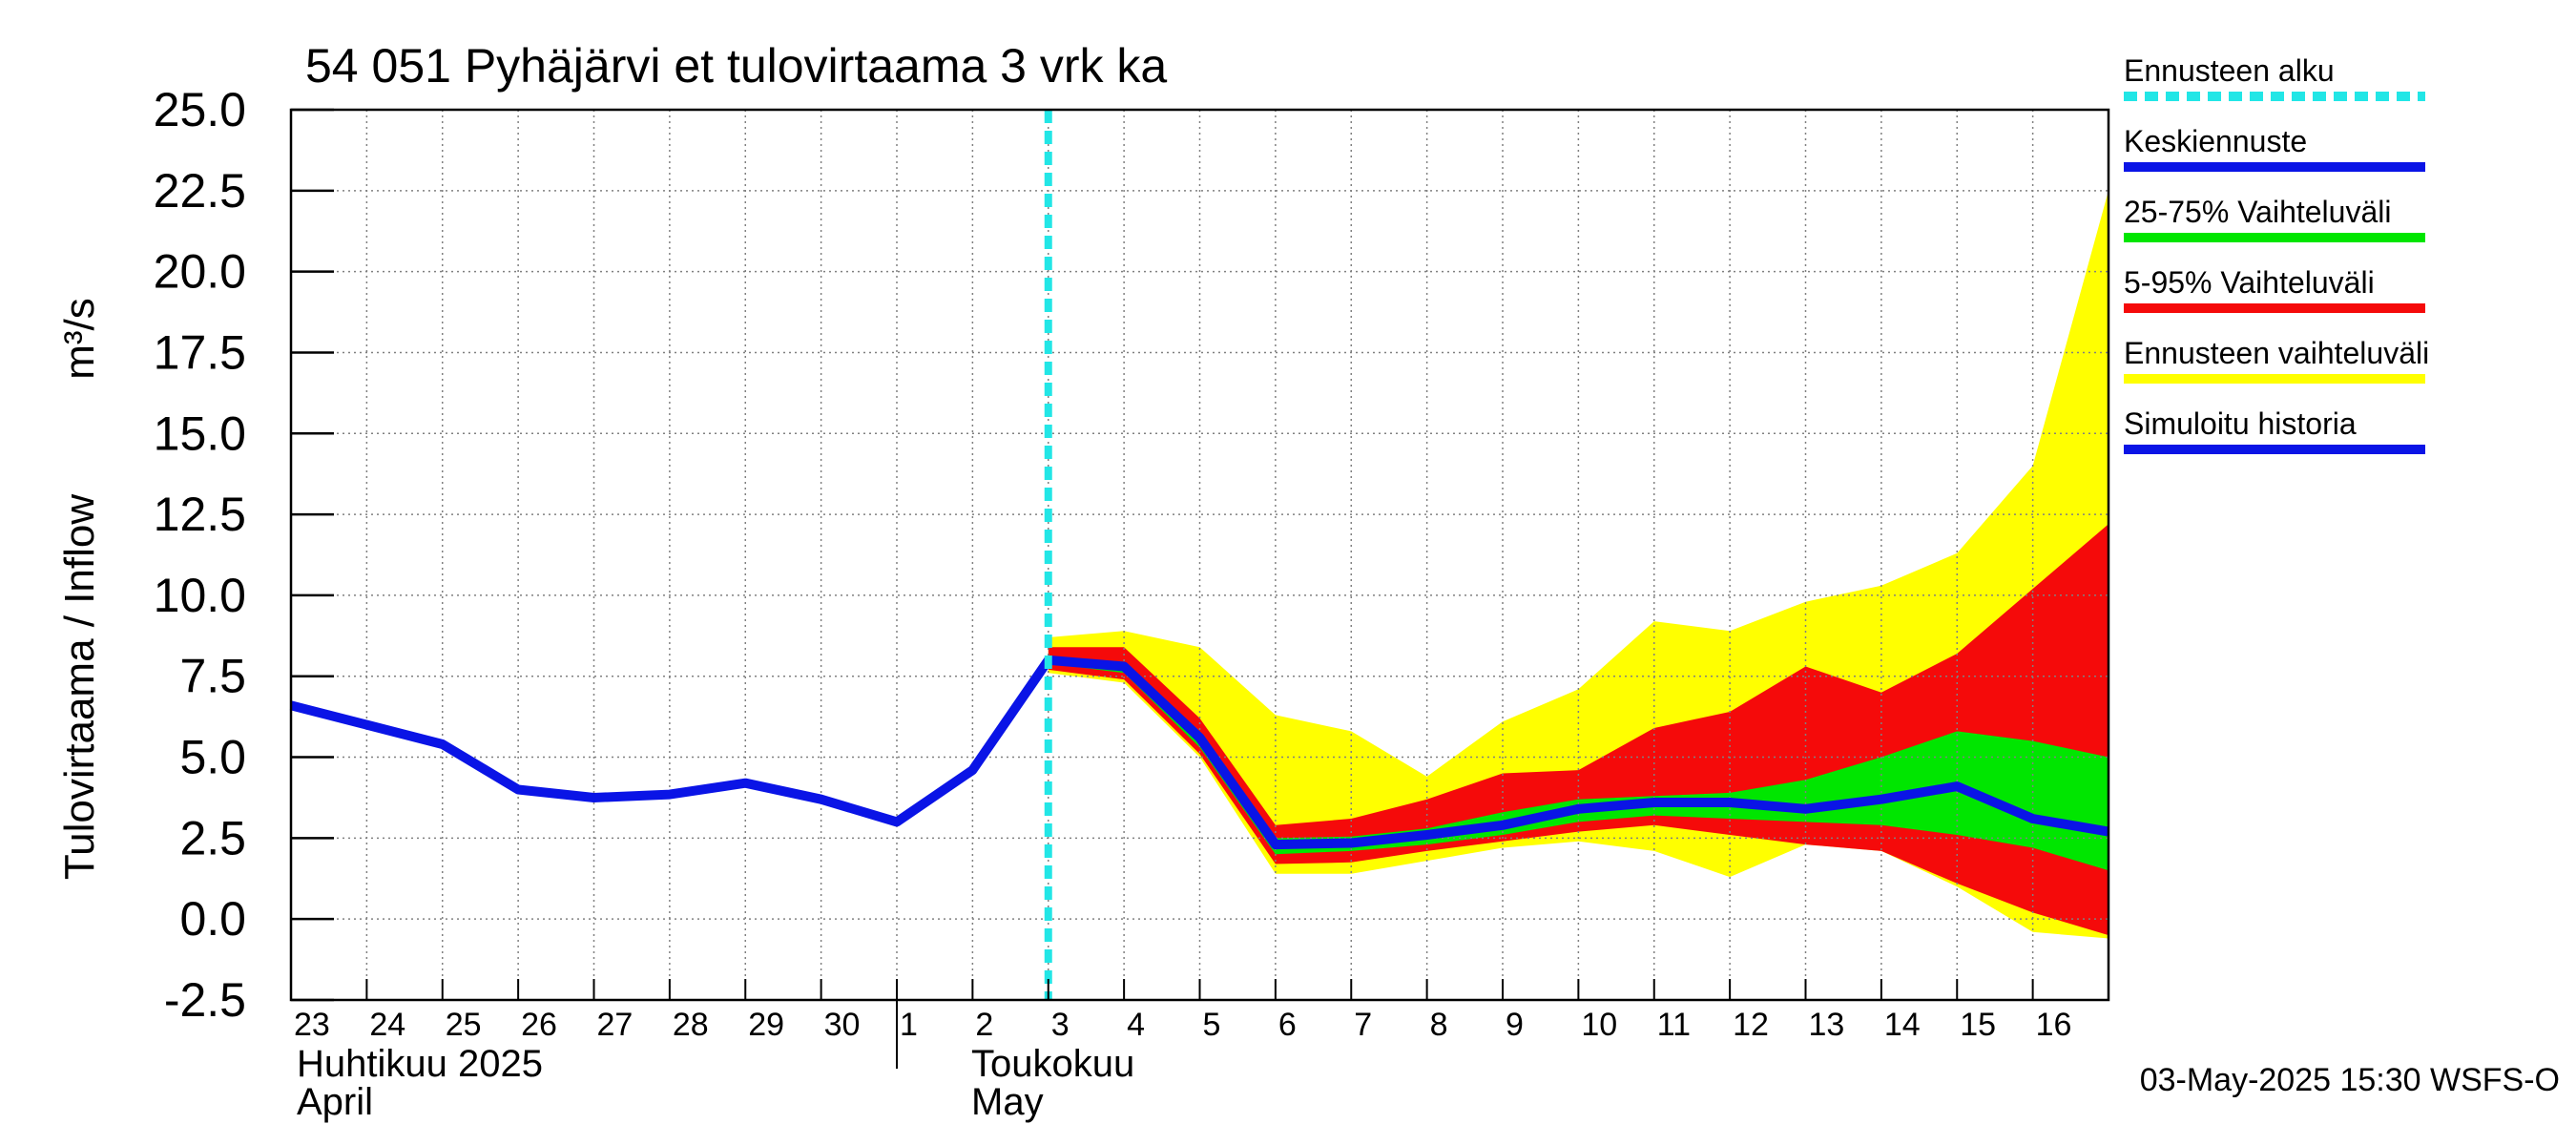  I want to click on x-tick-label: 11, so click(1674, 1025).